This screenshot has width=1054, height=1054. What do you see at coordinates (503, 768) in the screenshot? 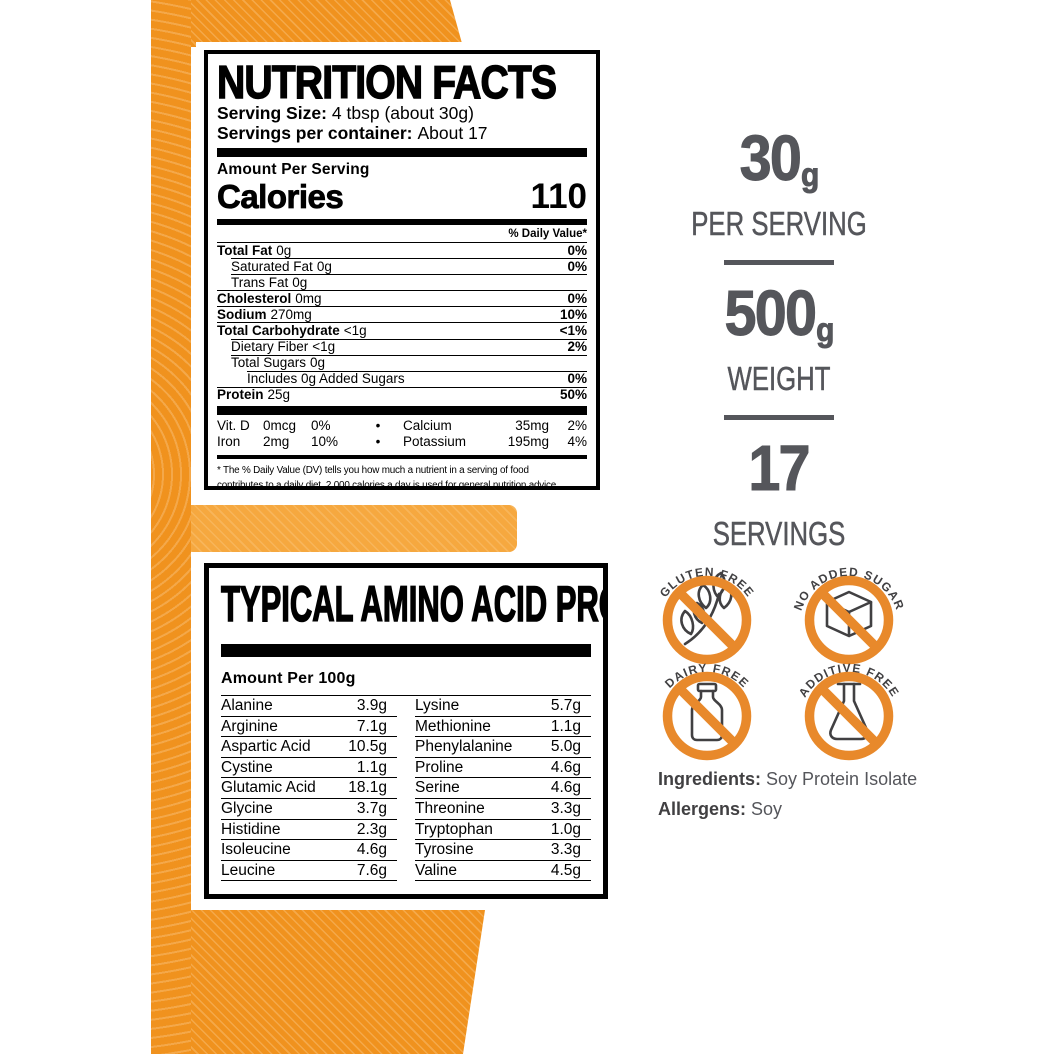
I see `amino-row: Proline 4.6g` at bounding box center [503, 768].